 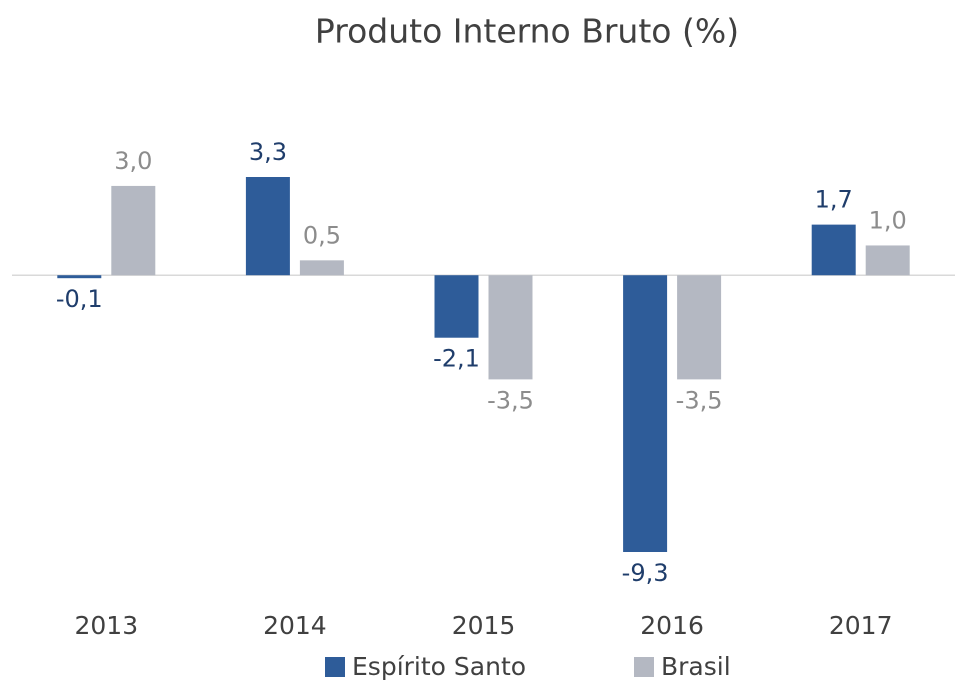 I want to click on legend-label: Brasil, so click(x=696, y=666).